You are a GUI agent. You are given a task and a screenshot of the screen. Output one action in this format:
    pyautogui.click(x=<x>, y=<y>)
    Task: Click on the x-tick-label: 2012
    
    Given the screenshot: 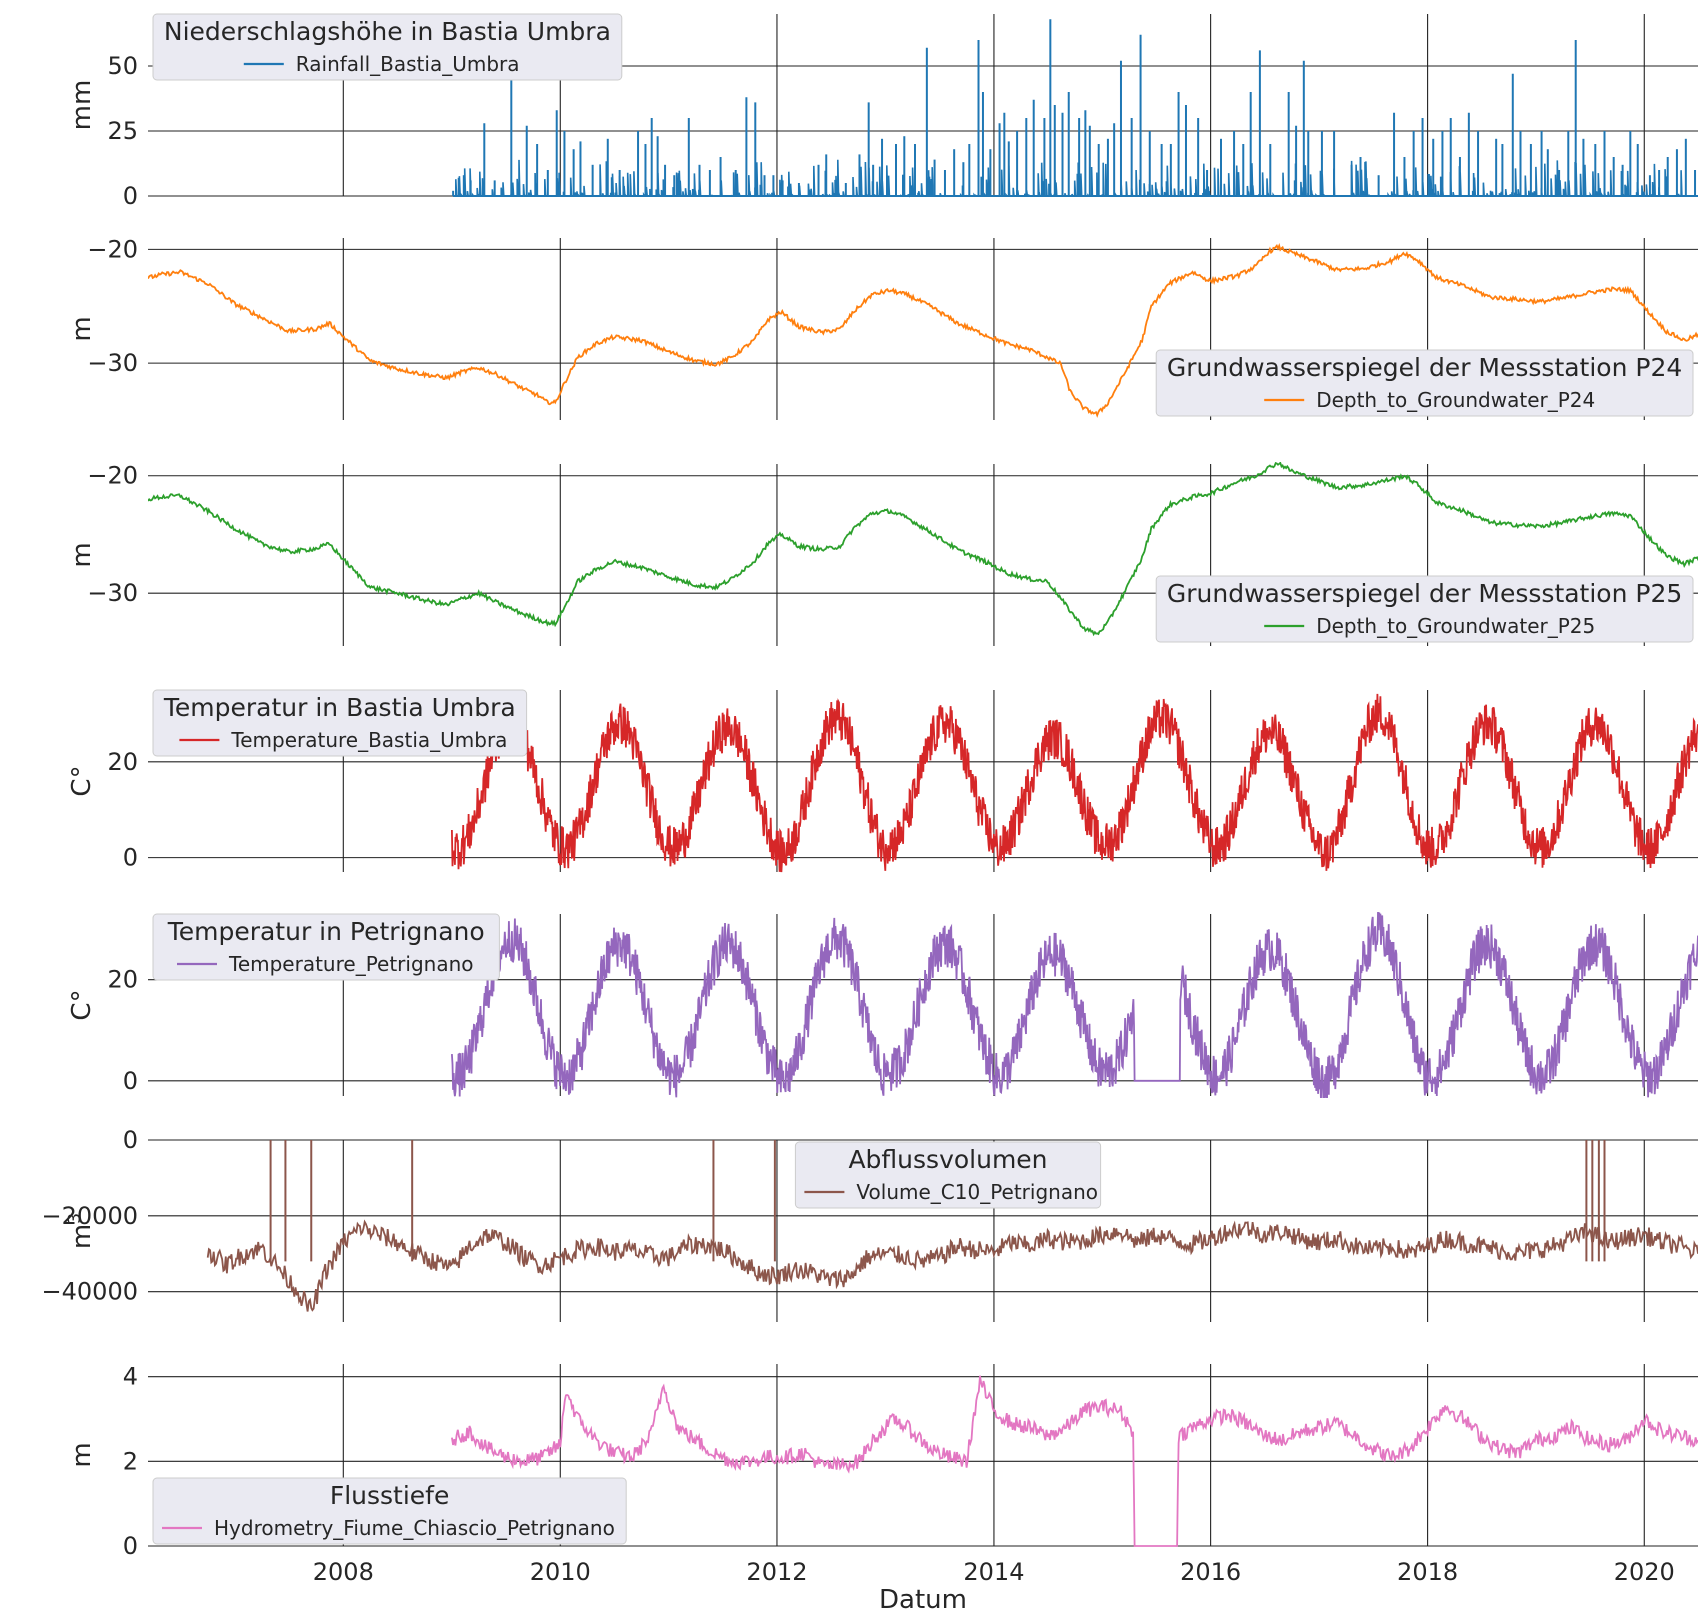 What is the action you would take?
    pyautogui.click(x=776, y=1572)
    